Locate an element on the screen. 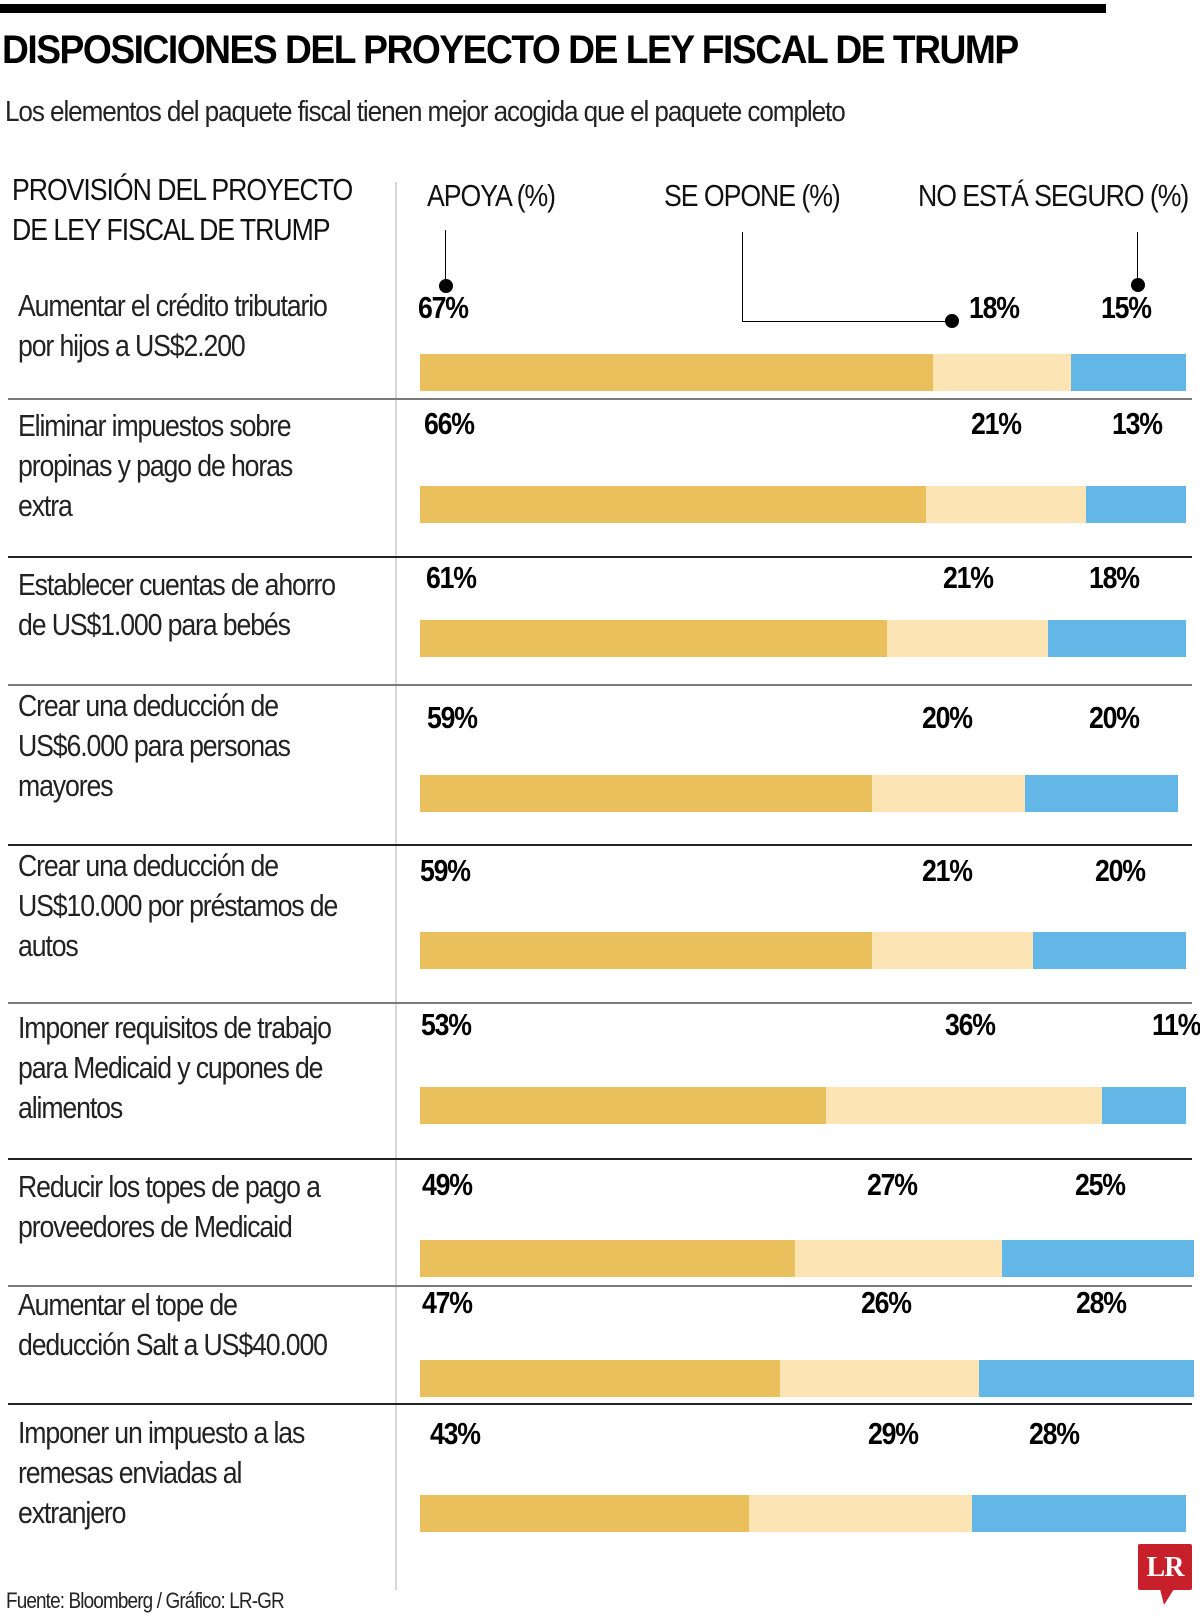 The height and width of the screenshot is (1619, 1200). legend-oppose-leader-vertical is located at coordinates (742, 277).